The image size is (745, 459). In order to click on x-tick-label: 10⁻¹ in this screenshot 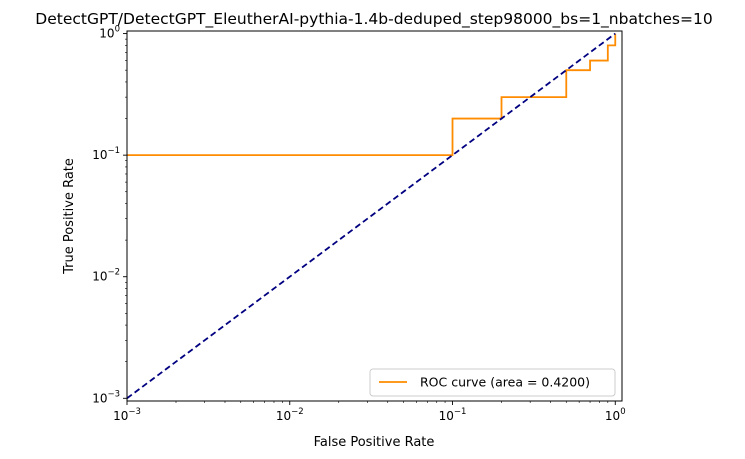, I will do `click(453, 415)`.